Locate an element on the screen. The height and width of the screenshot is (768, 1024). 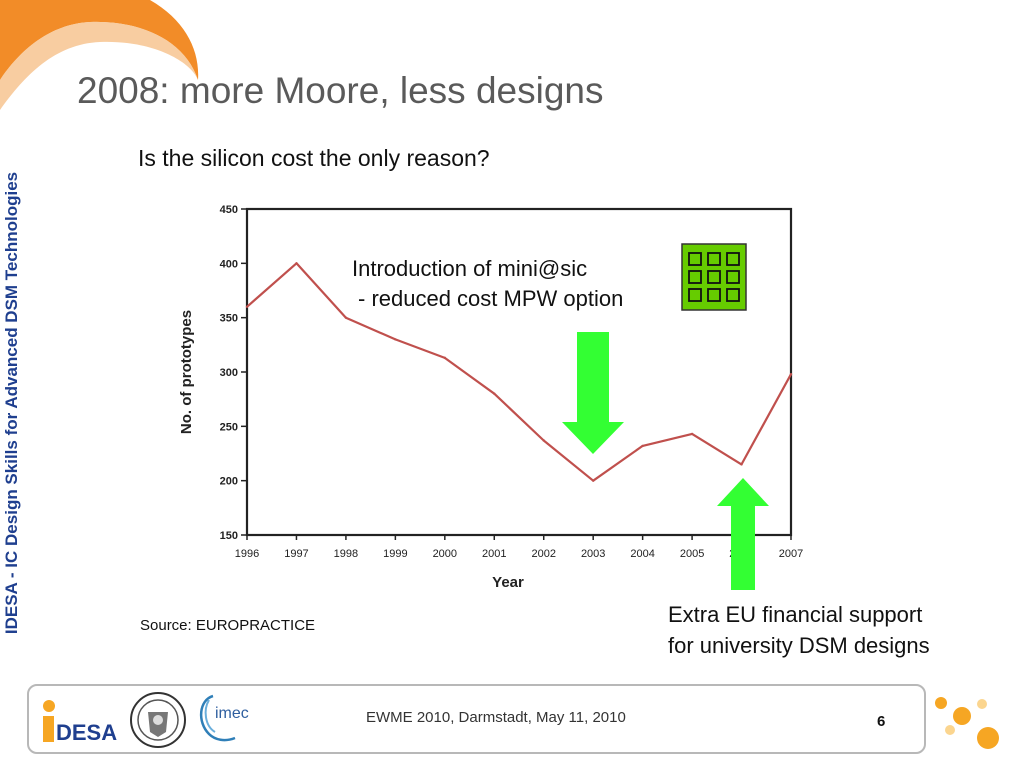
y-tick-label: 200 is located at coordinates (229, 482).